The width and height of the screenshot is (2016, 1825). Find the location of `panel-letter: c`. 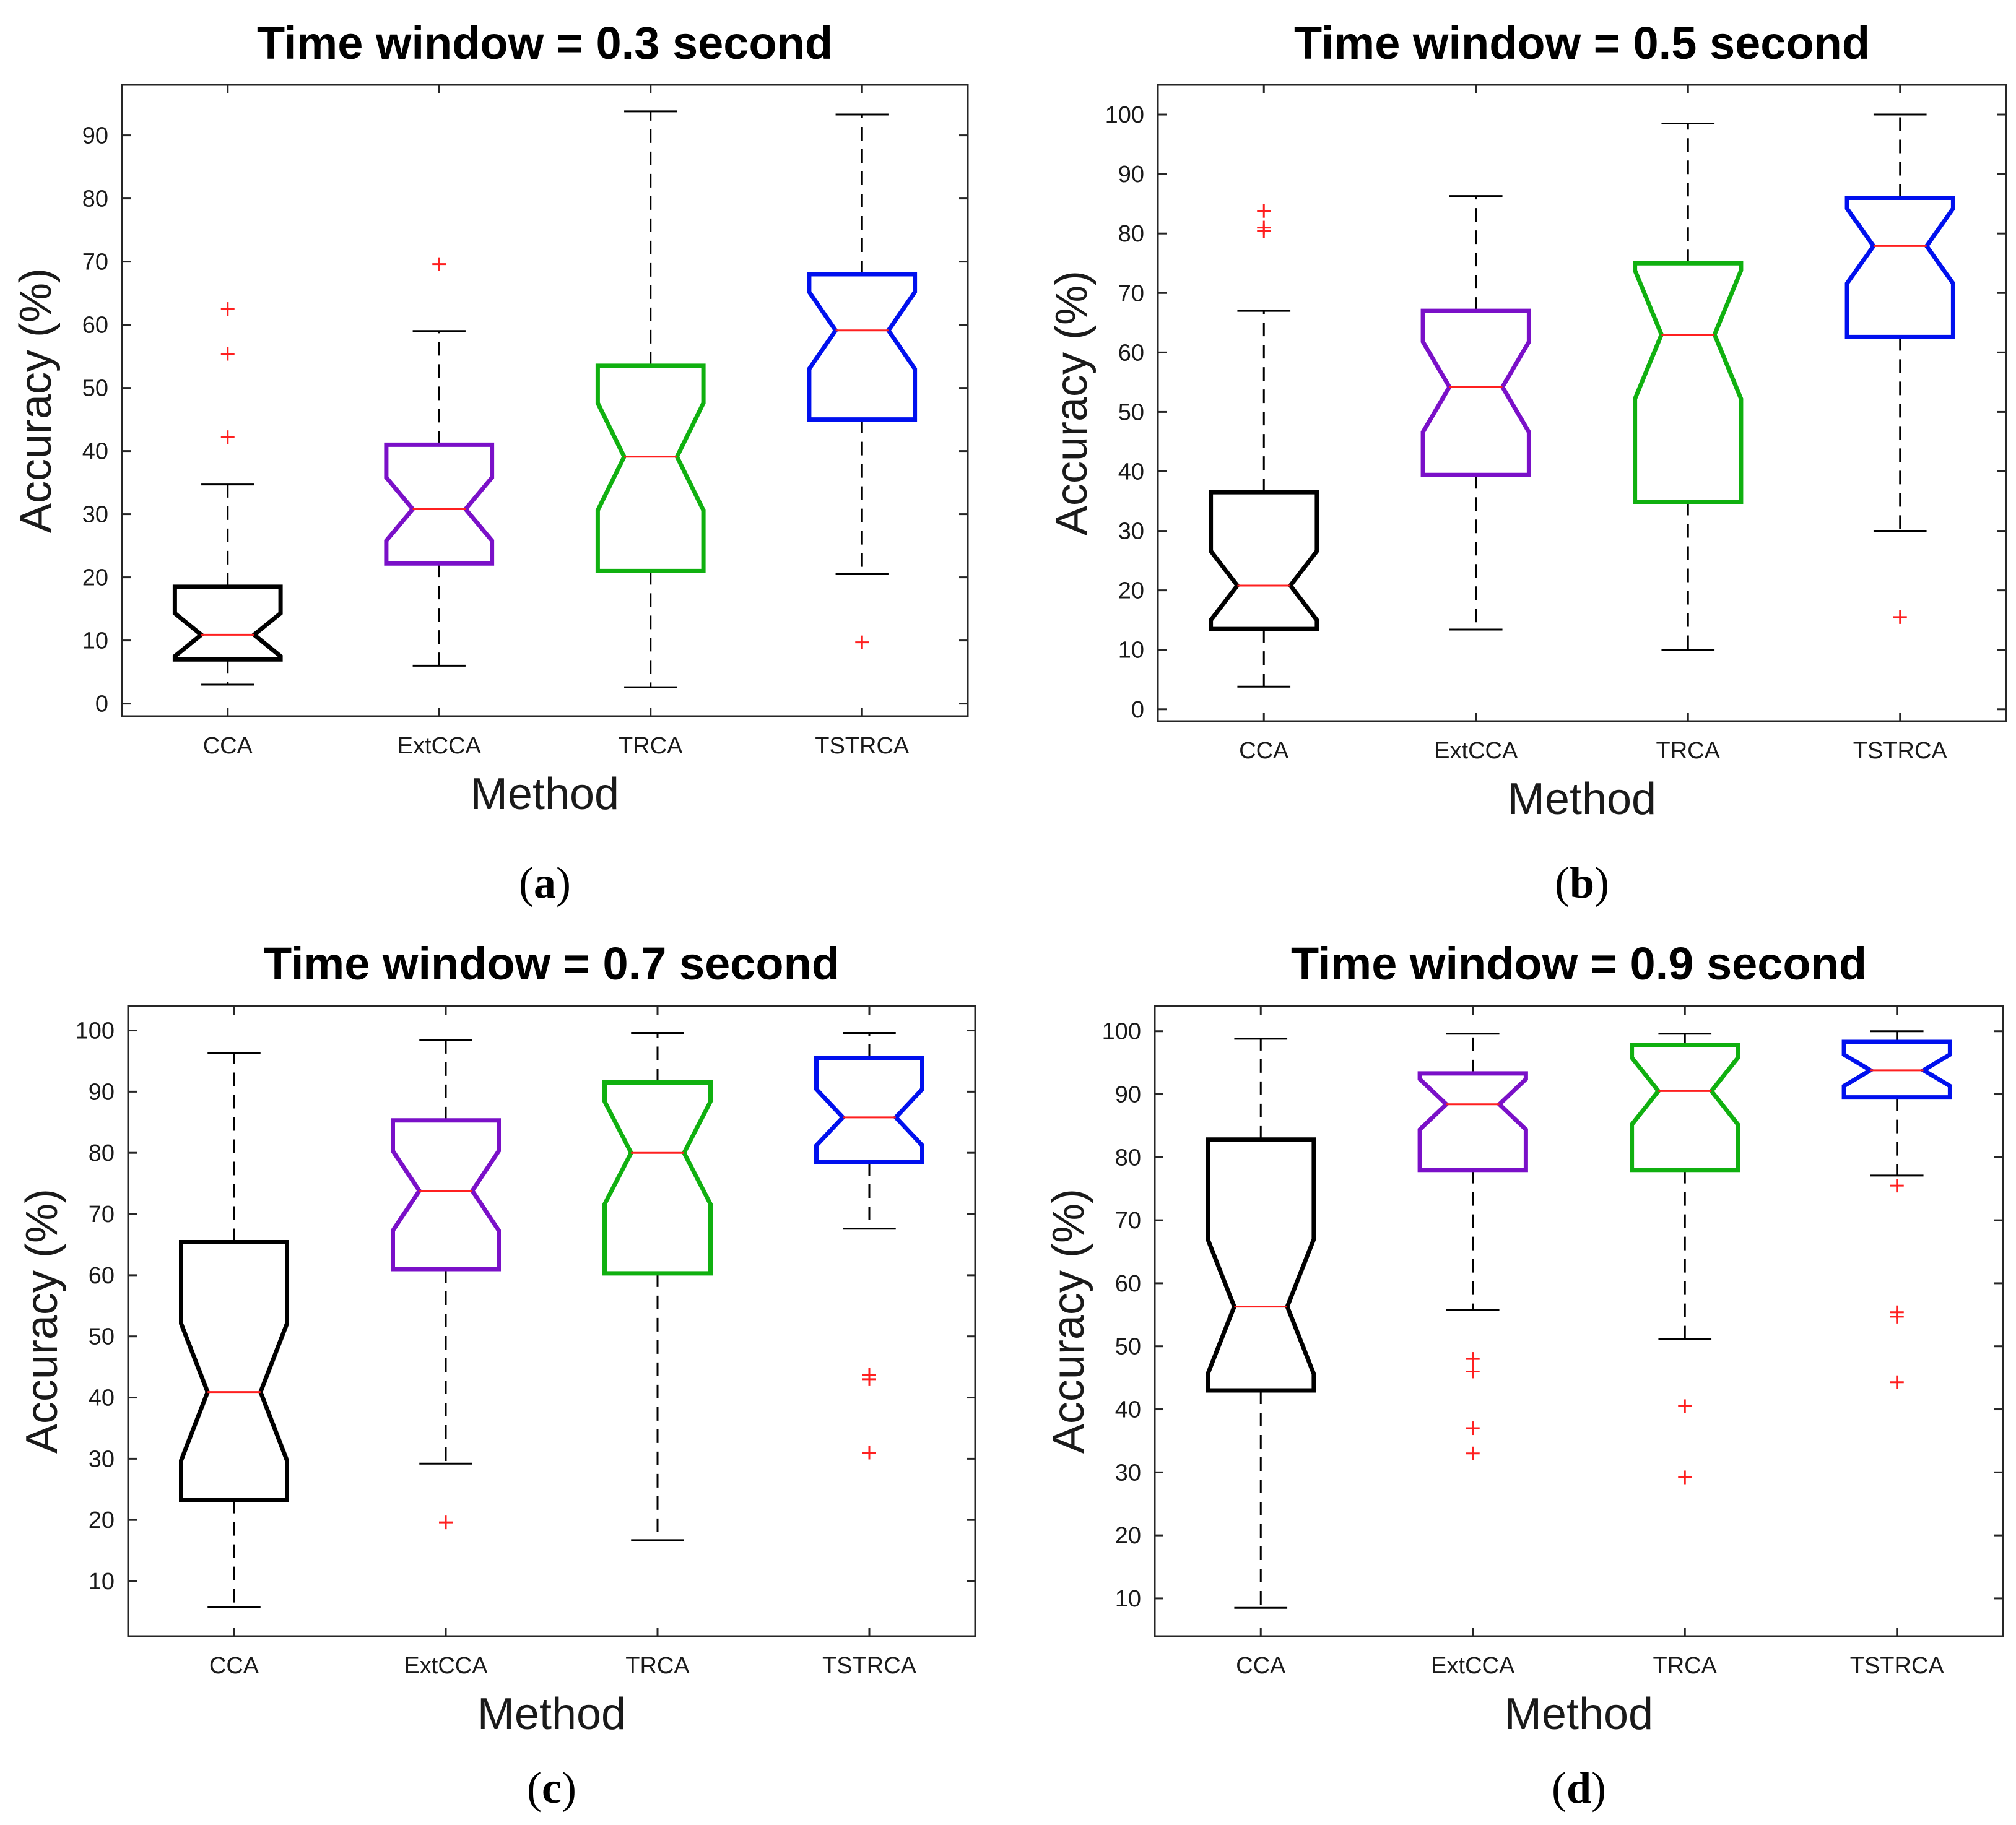

panel-letter: c is located at coordinates (552, 1788).